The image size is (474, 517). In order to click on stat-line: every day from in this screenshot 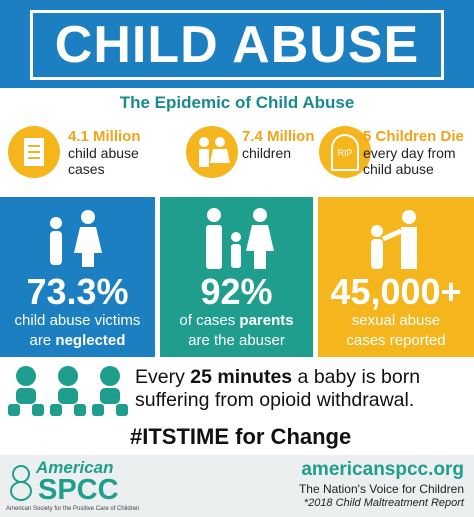, I will do `click(409, 153)`.